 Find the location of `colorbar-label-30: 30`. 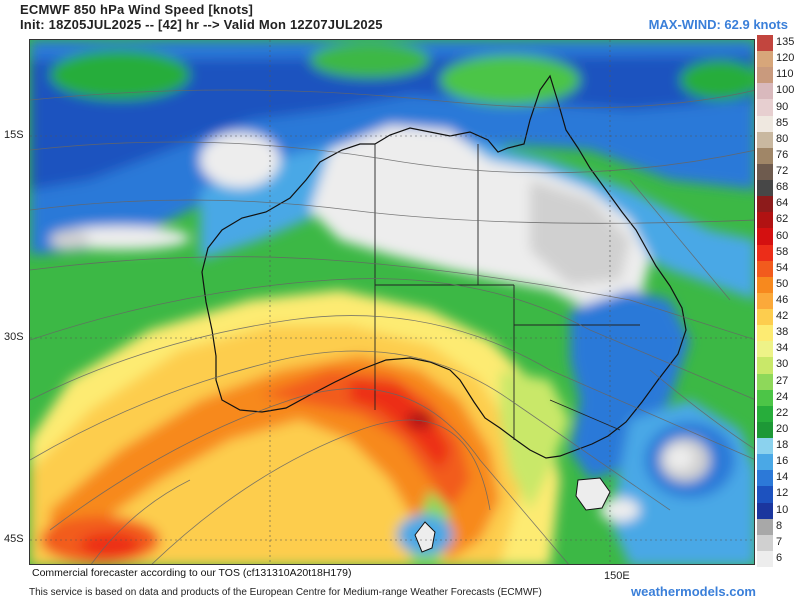

colorbar-label-30: 30 is located at coordinates (782, 364).